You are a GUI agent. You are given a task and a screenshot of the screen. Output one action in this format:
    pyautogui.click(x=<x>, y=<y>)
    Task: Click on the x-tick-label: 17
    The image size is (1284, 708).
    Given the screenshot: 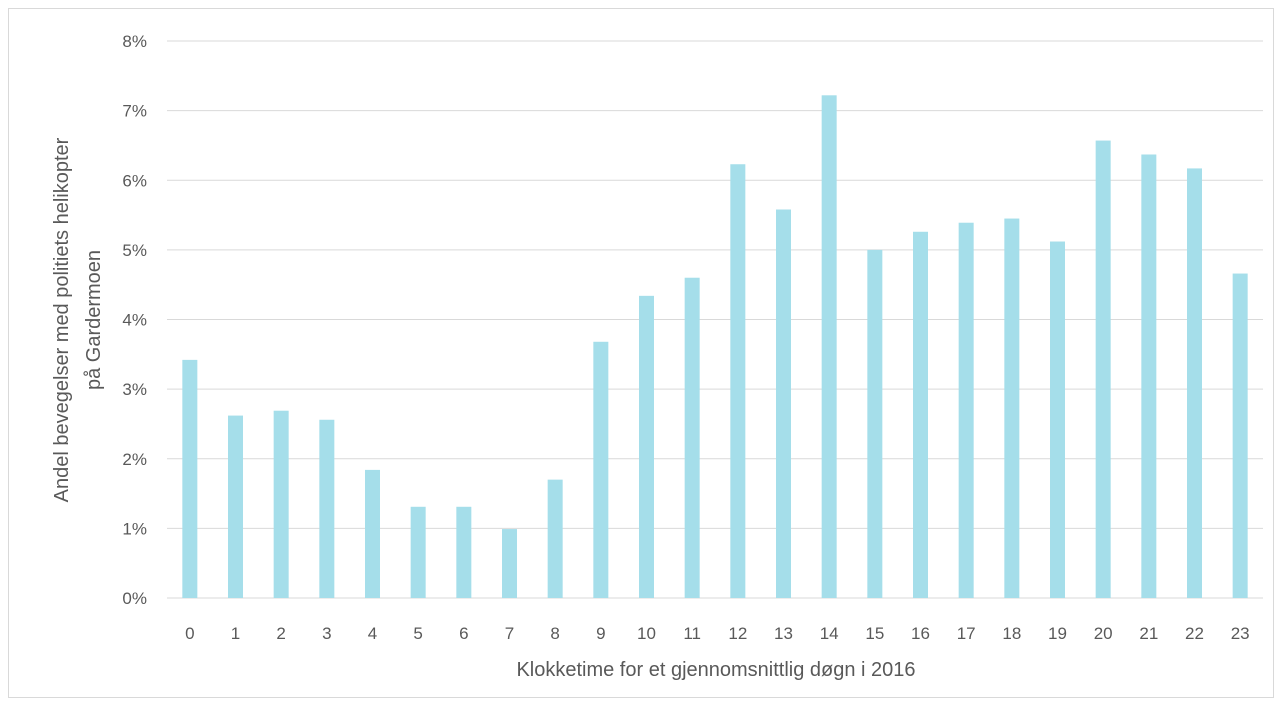 What is the action you would take?
    pyautogui.click(x=966, y=633)
    